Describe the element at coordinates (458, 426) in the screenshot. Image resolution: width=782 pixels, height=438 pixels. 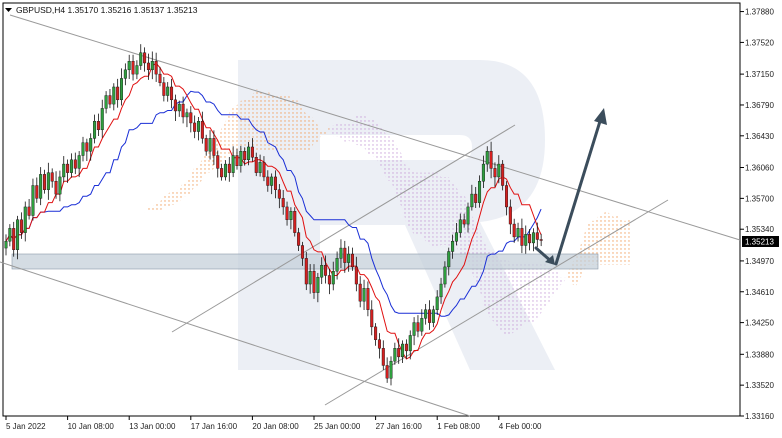
I see `x-tick-label: 1 Feb 08:00` at that location.